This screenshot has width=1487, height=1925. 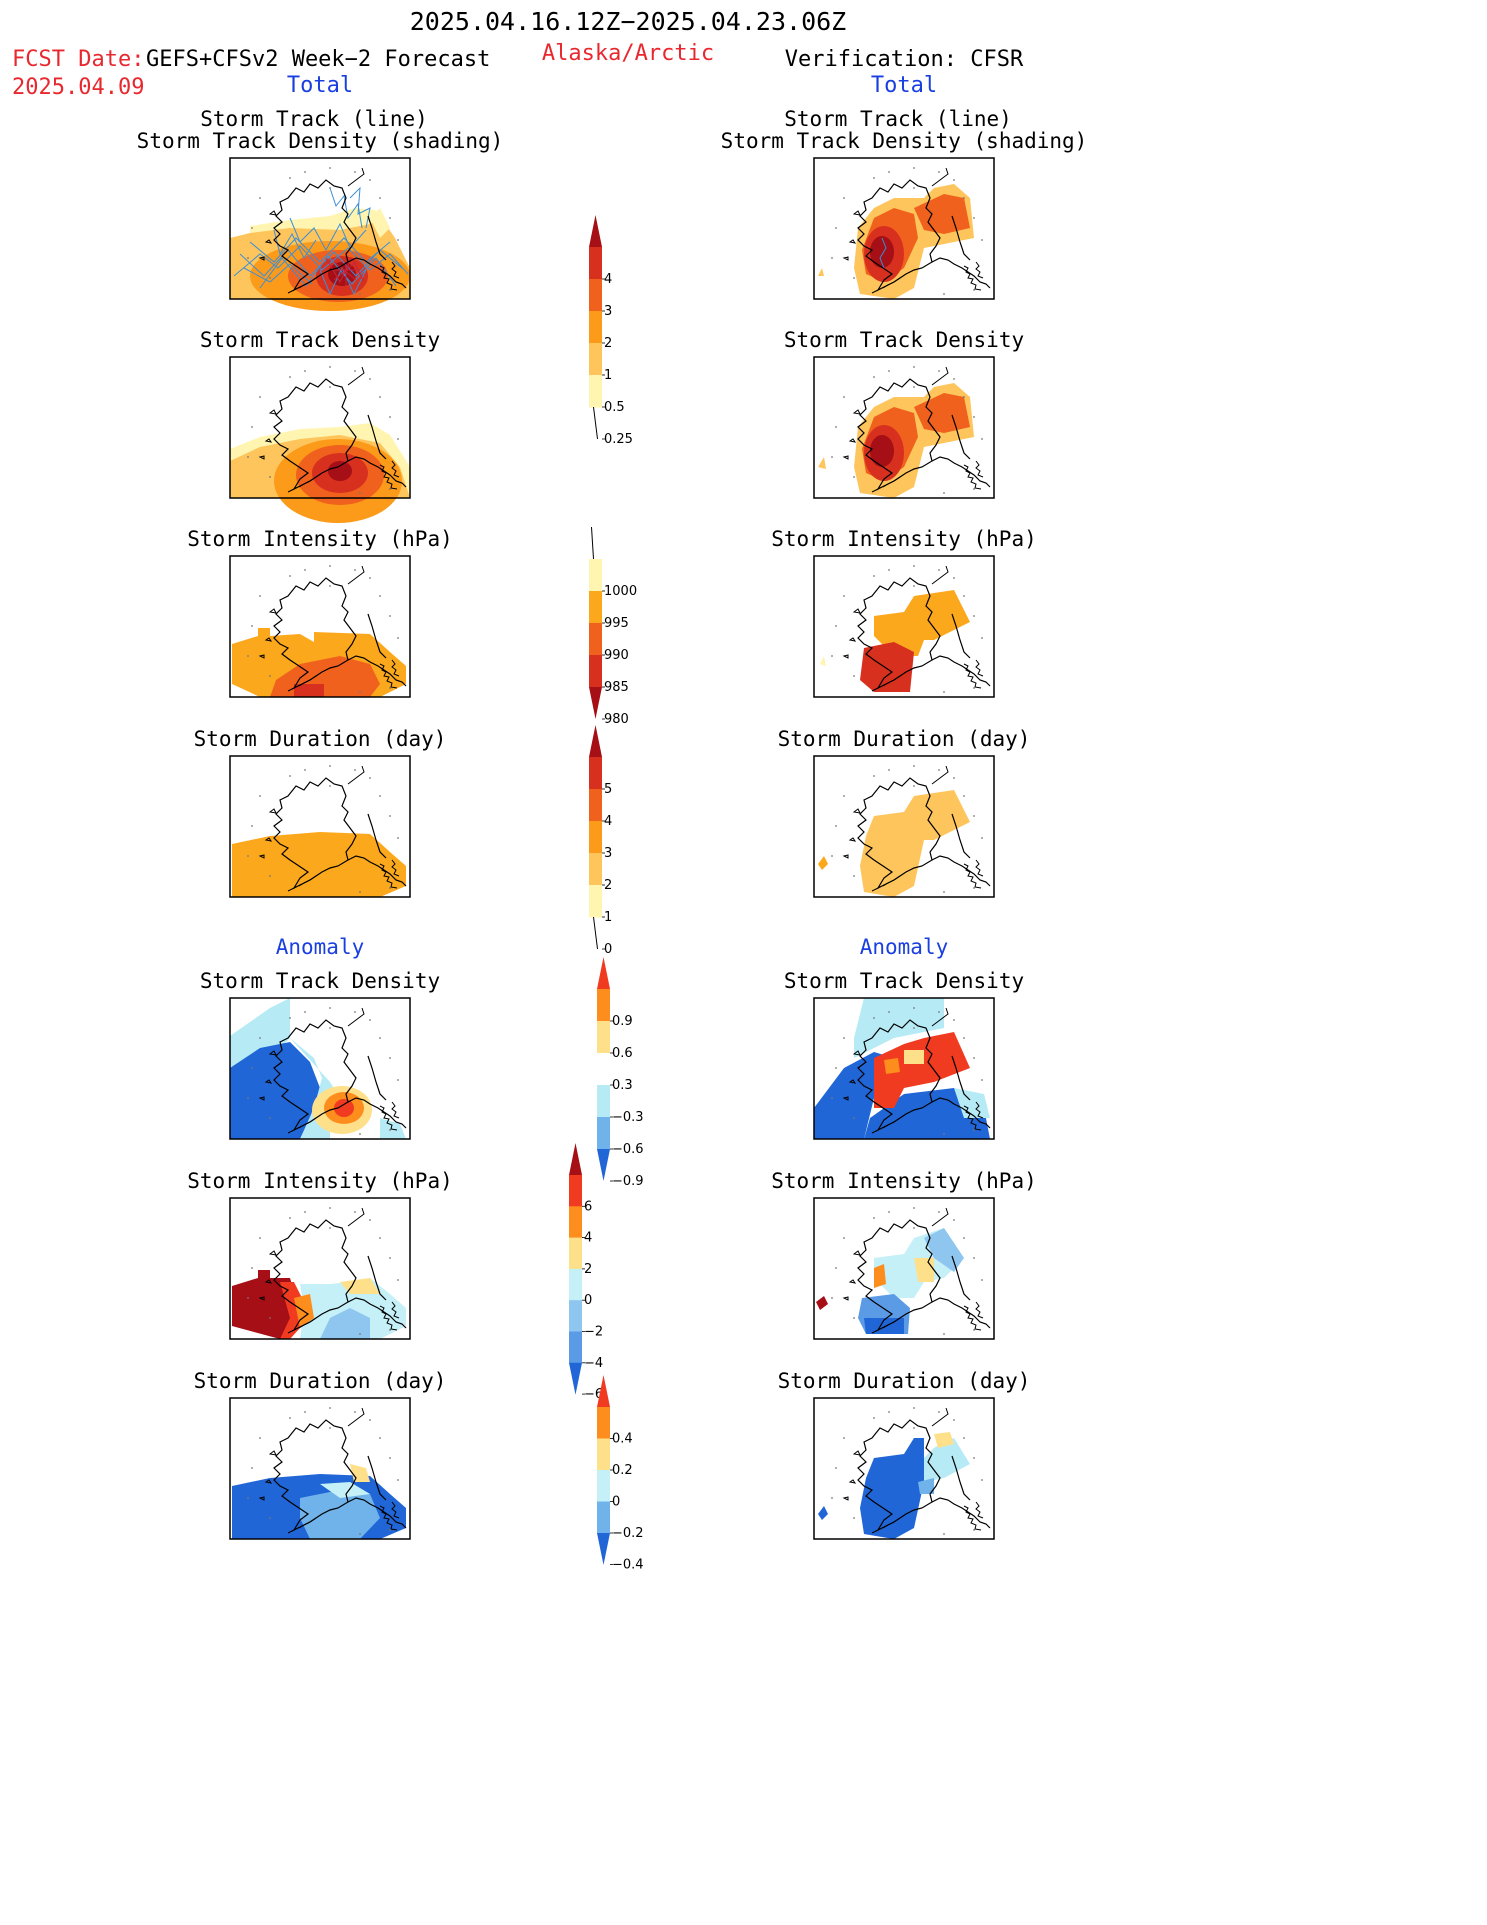 I want to click on left-track-line-map, so click(x=320, y=234).